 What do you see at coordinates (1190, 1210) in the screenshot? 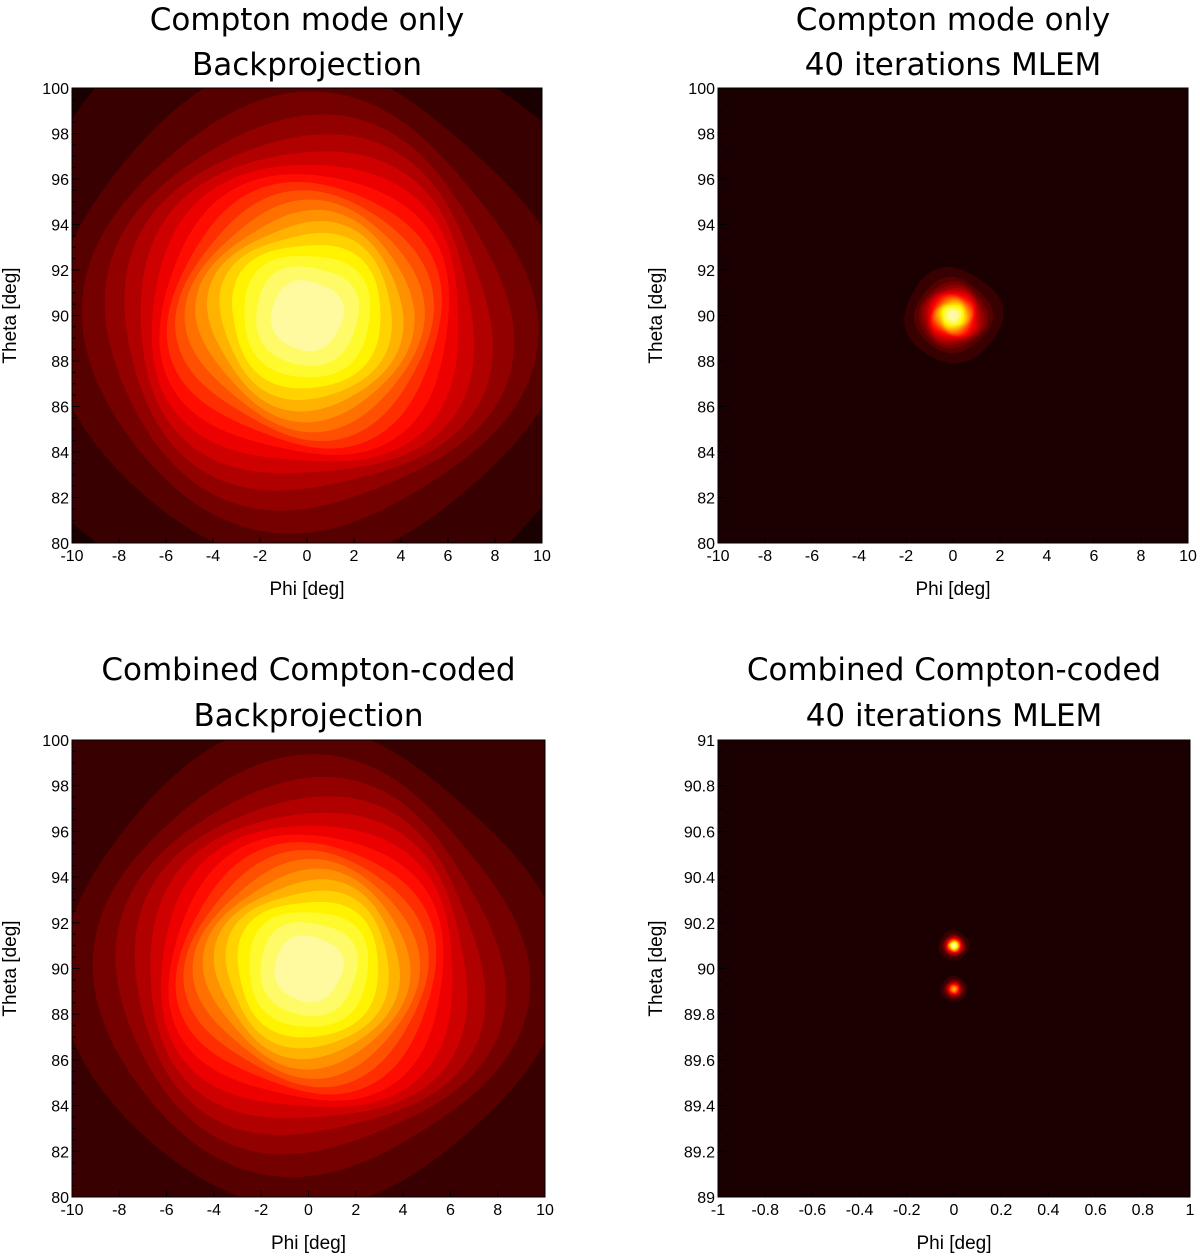
I see `x-tick-label: 1` at bounding box center [1190, 1210].